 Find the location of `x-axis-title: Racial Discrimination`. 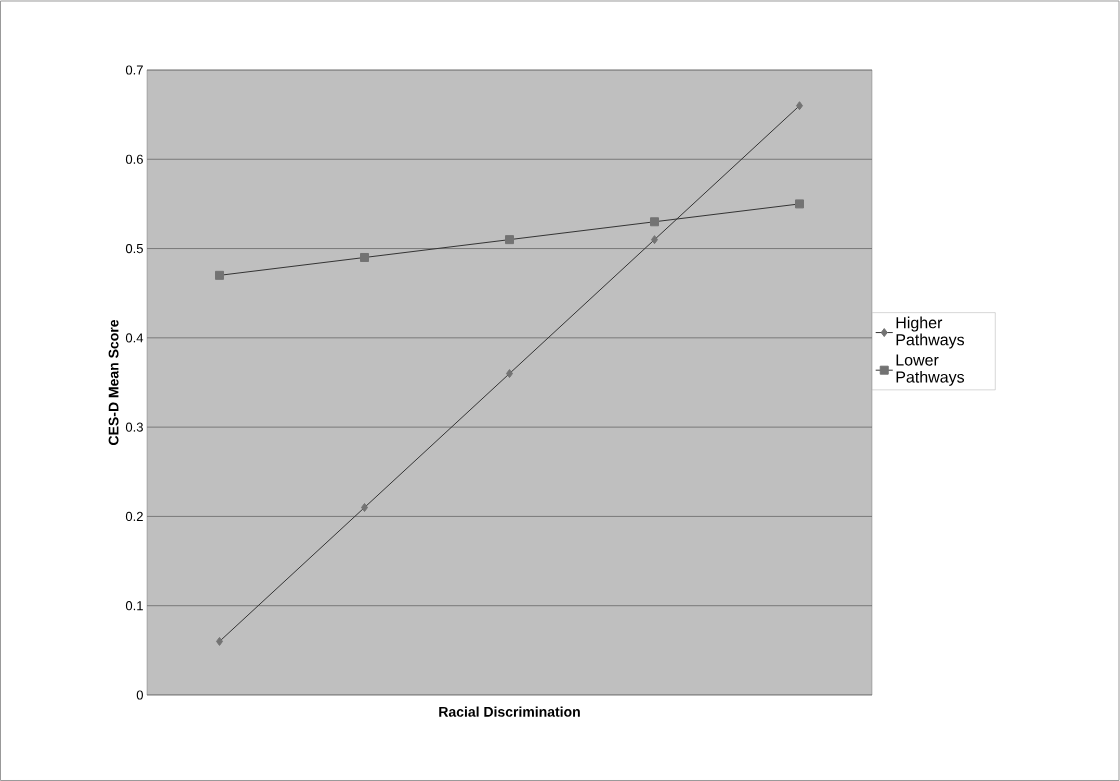

x-axis-title: Racial Discrimination is located at coordinates (509, 711).